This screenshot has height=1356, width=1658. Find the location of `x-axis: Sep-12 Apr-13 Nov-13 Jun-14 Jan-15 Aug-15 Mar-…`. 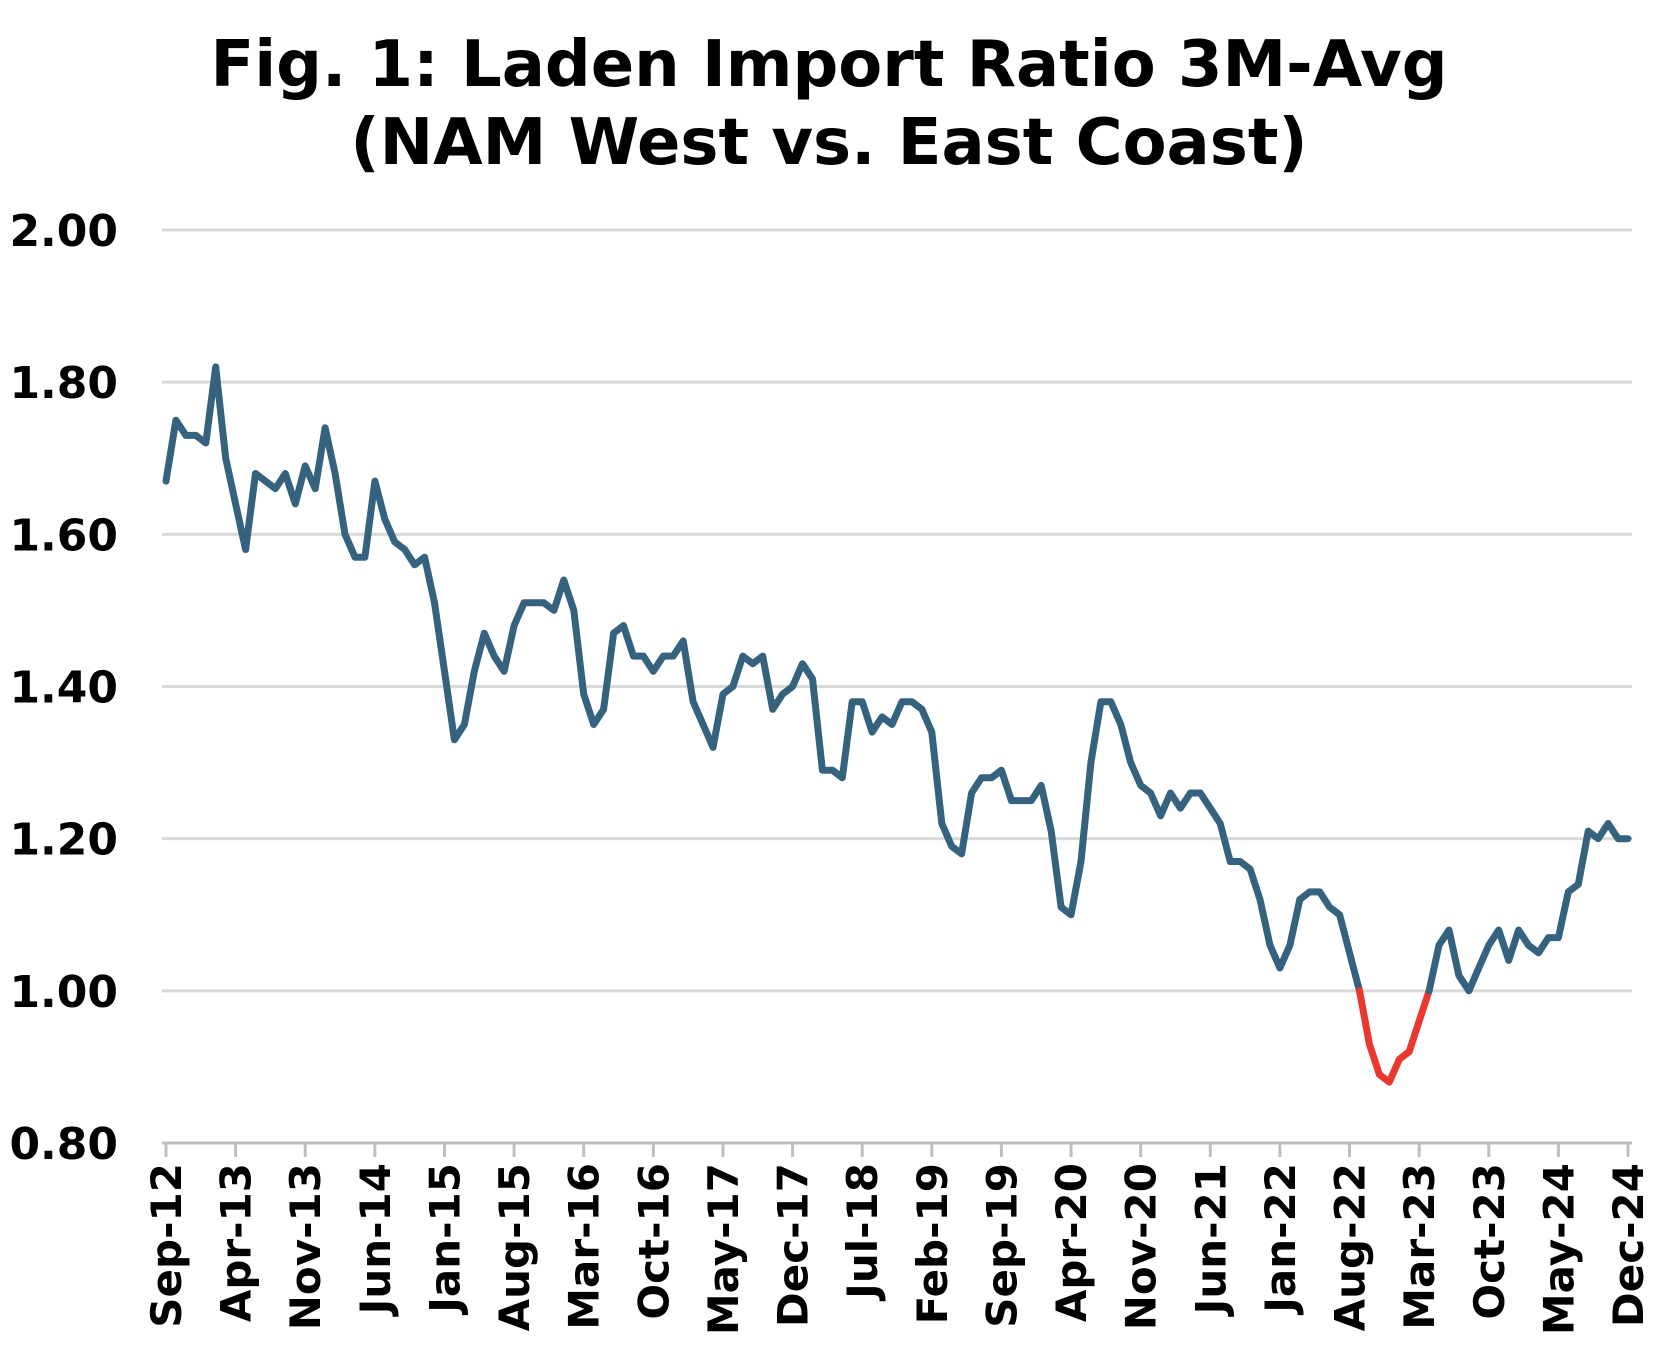

x-axis: Sep-12 Apr-13 Nov-13 Jun-14 Jan-15 Aug-15 Mar-… is located at coordinates (897, 1238).